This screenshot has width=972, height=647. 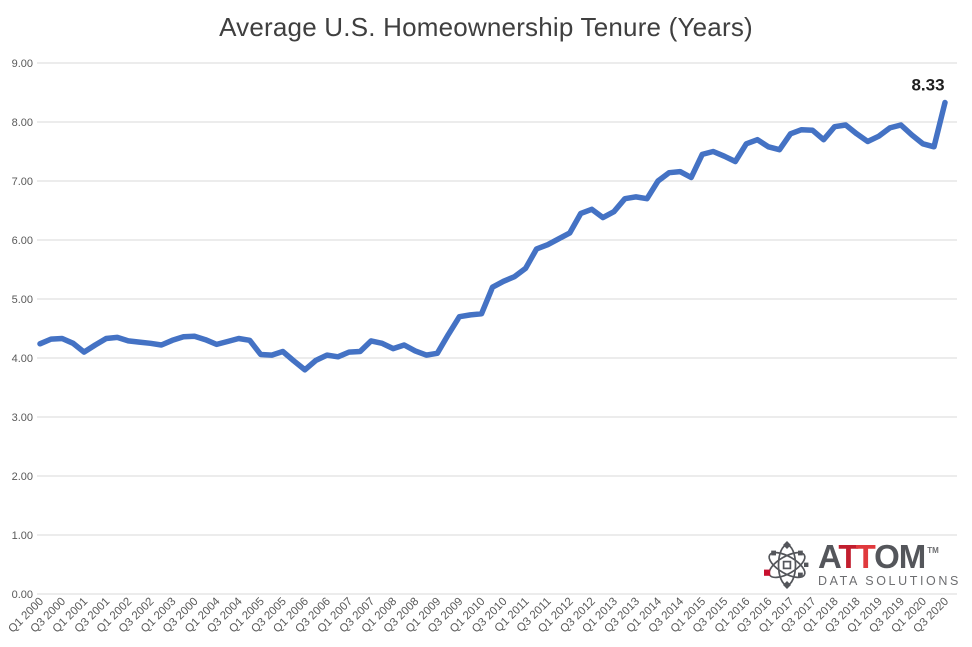 What do you see at coordinates (22, 241) in the screenshot?
I see `y-tick-label: 6.00` at bounding box center [22, 241].